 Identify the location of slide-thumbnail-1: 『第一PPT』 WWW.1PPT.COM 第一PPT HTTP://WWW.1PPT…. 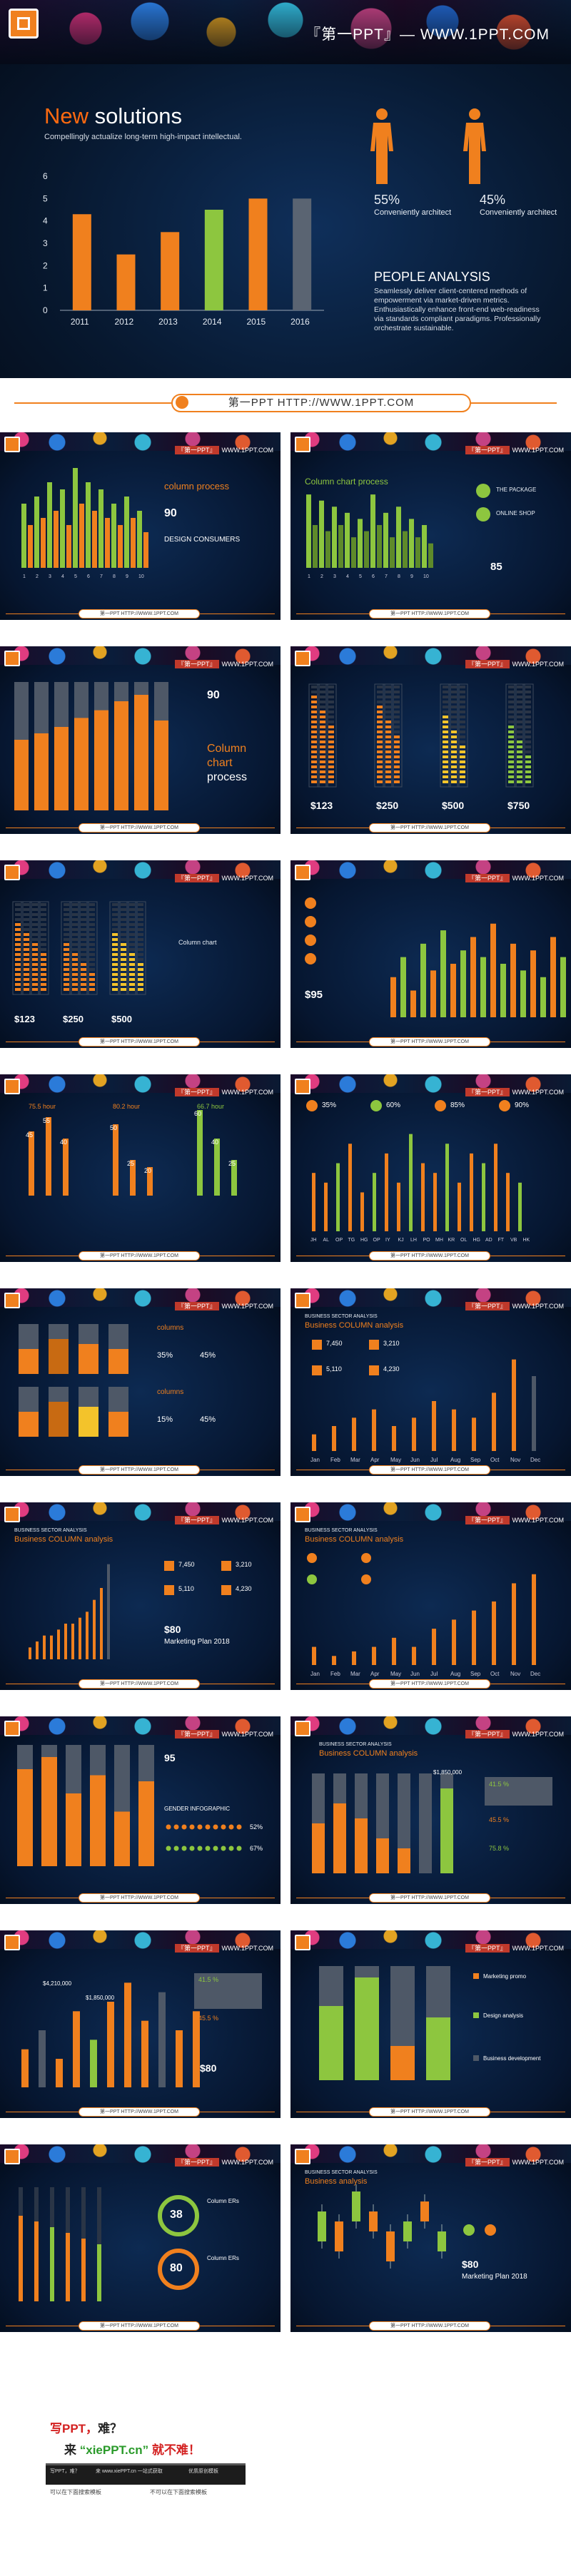
(140, 526).